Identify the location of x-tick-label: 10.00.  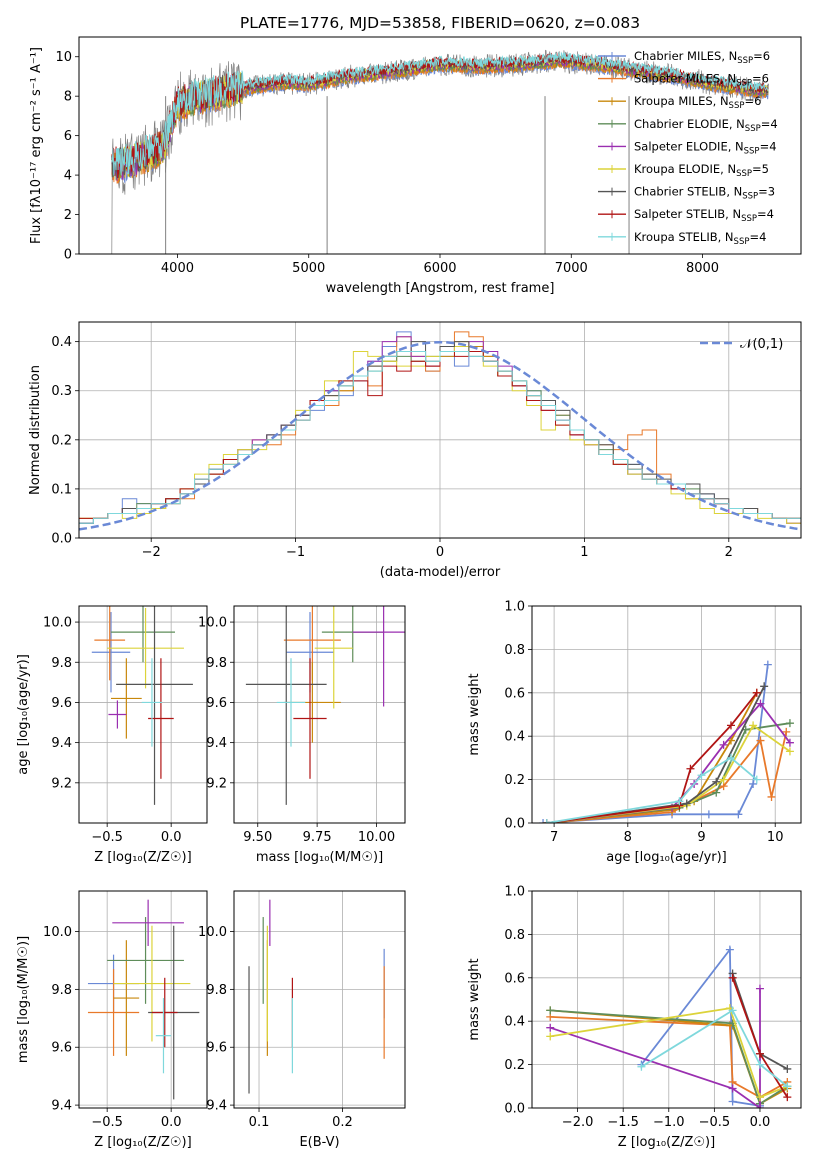
(376, 837).